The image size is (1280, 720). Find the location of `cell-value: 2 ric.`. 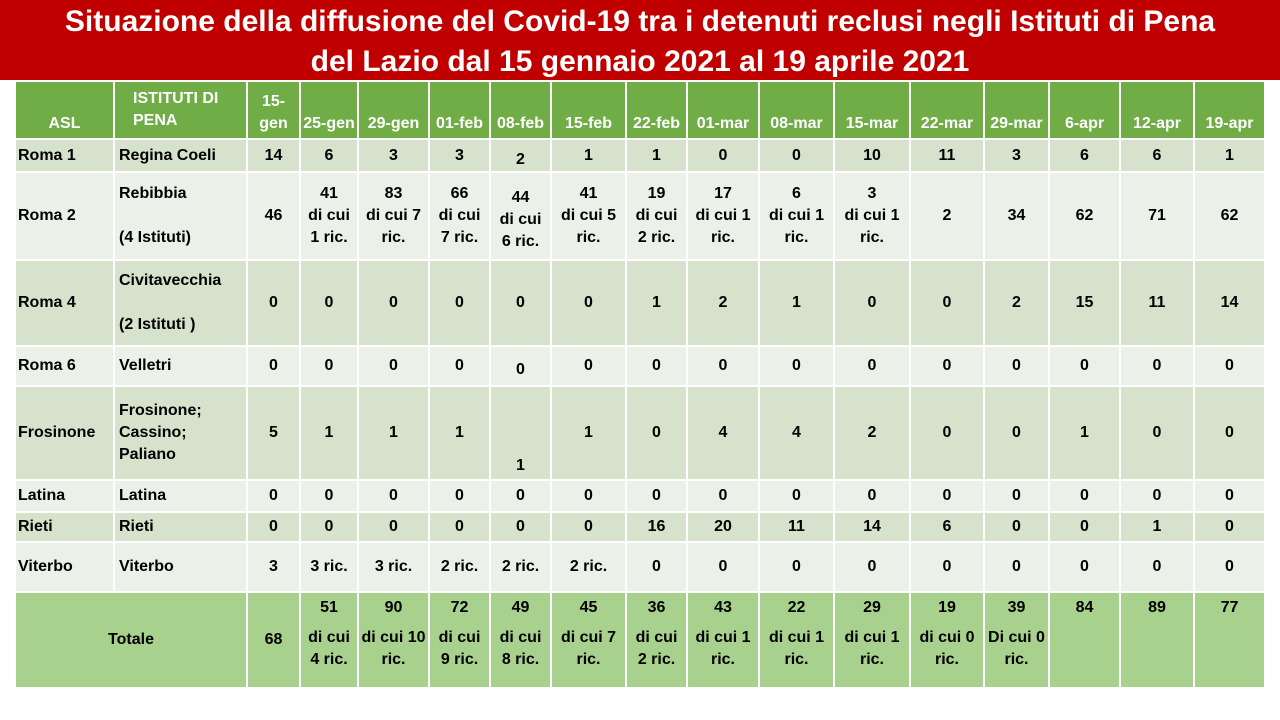

cell-value: 2 ric. is located at coordinates (588, 566).